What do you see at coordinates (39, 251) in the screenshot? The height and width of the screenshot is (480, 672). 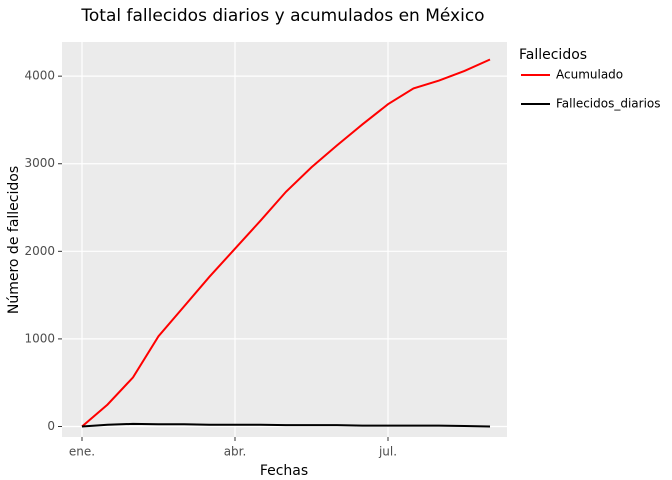 I see `y-tick-label: 2000` at bounding box center [39, 251].